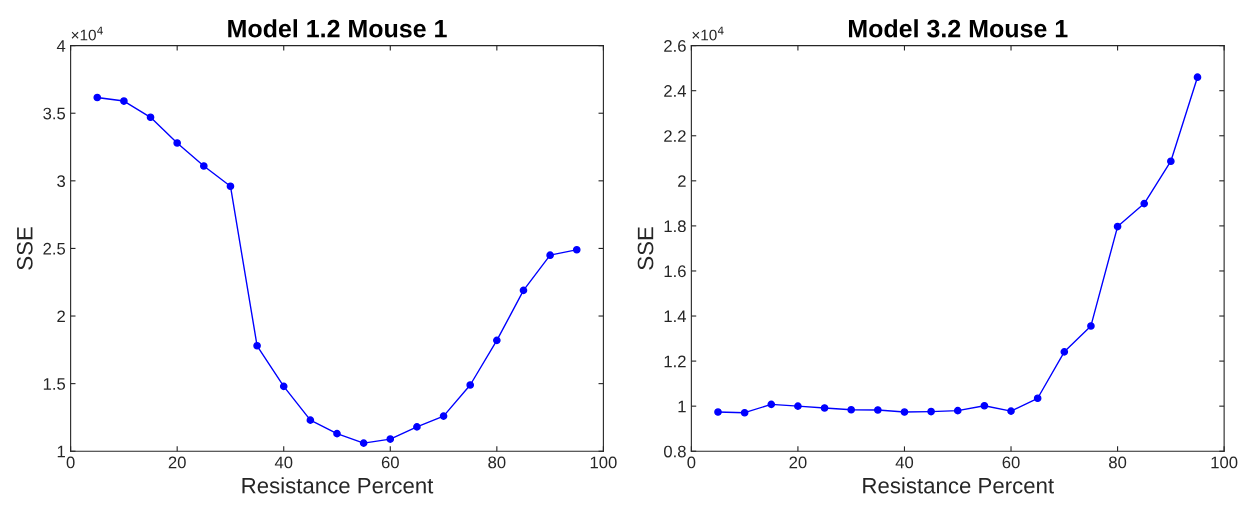  I want to click on y-tick-label: 2.2, so click(675, 136).